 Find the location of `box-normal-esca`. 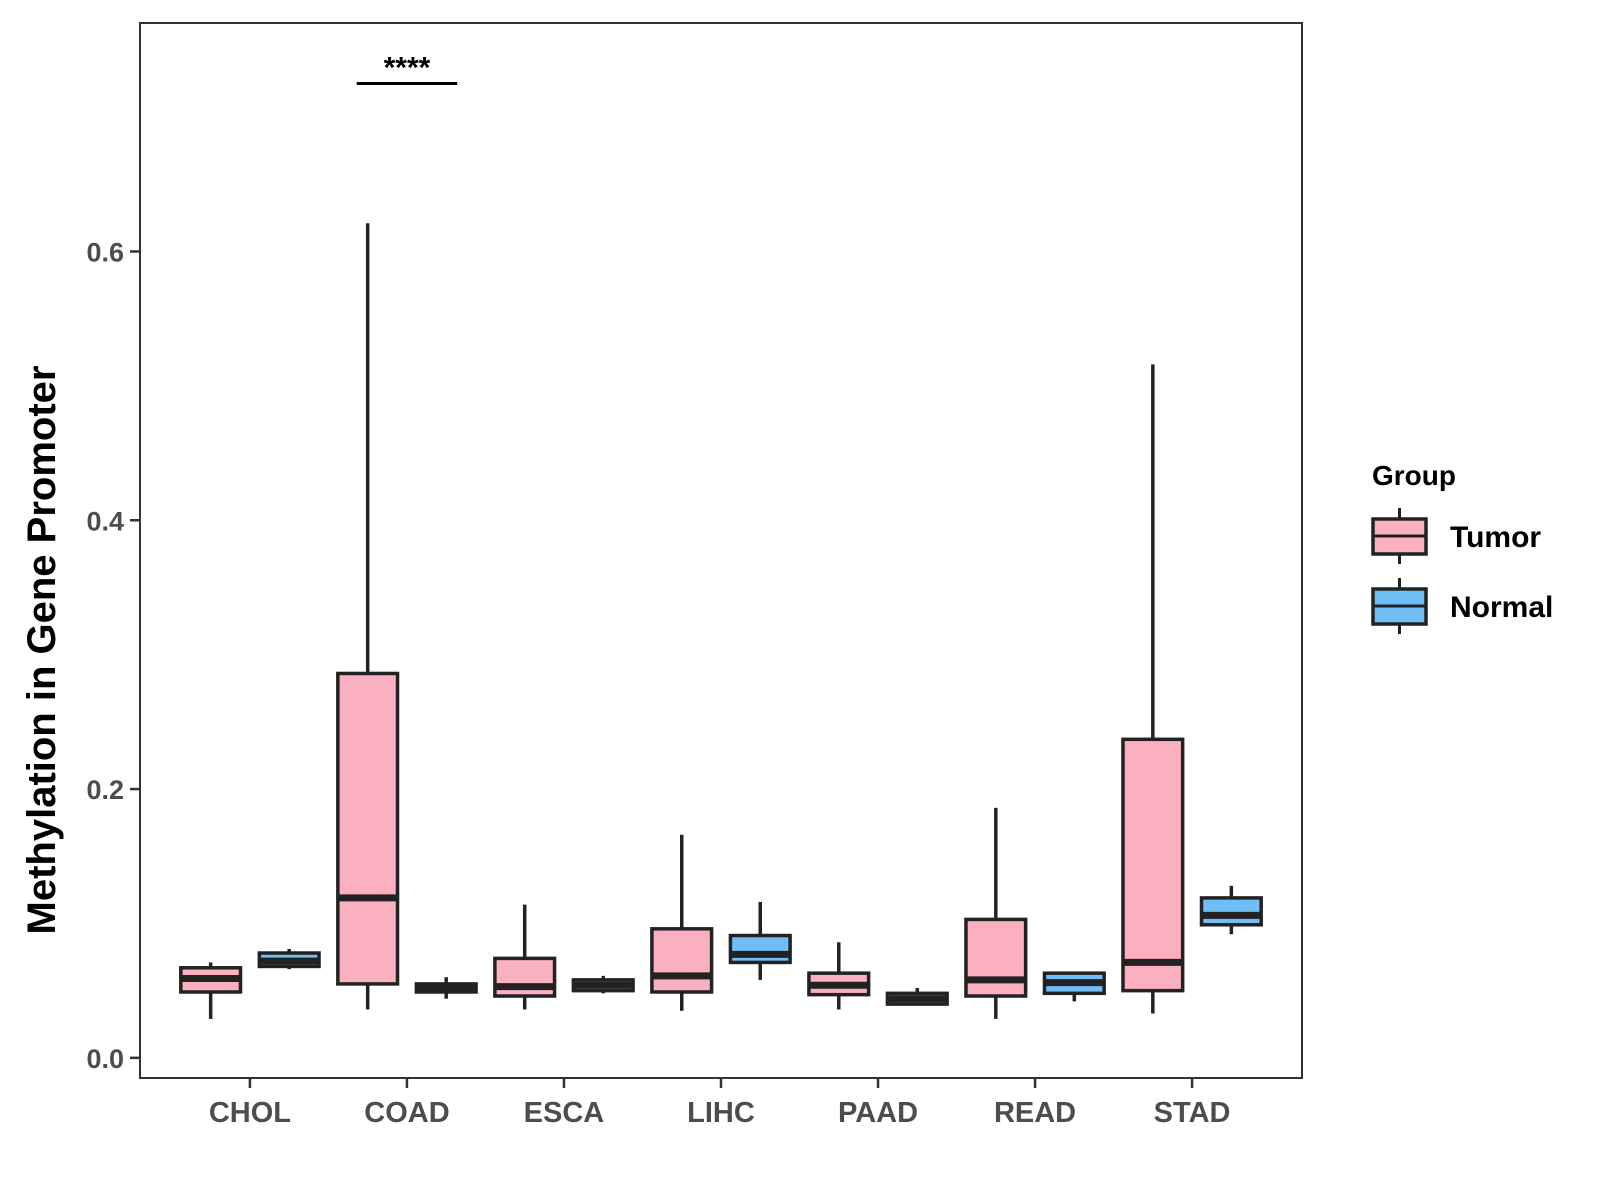

box-normal-esca is located at coordinates (603, 984).